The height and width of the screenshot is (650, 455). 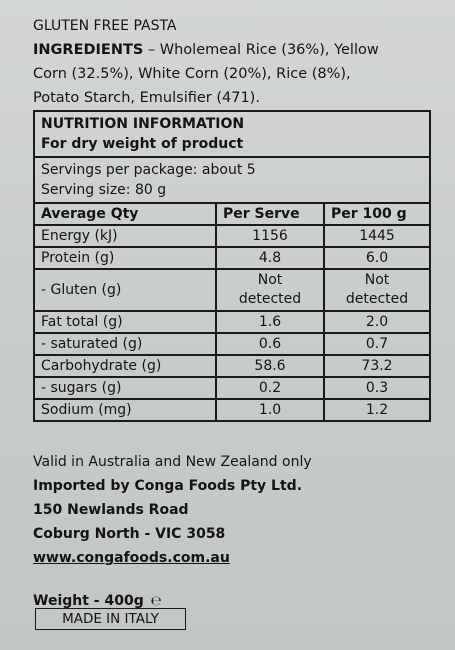 I want to click on nutrient-name: Protein (g), so click(x=125, y=258).